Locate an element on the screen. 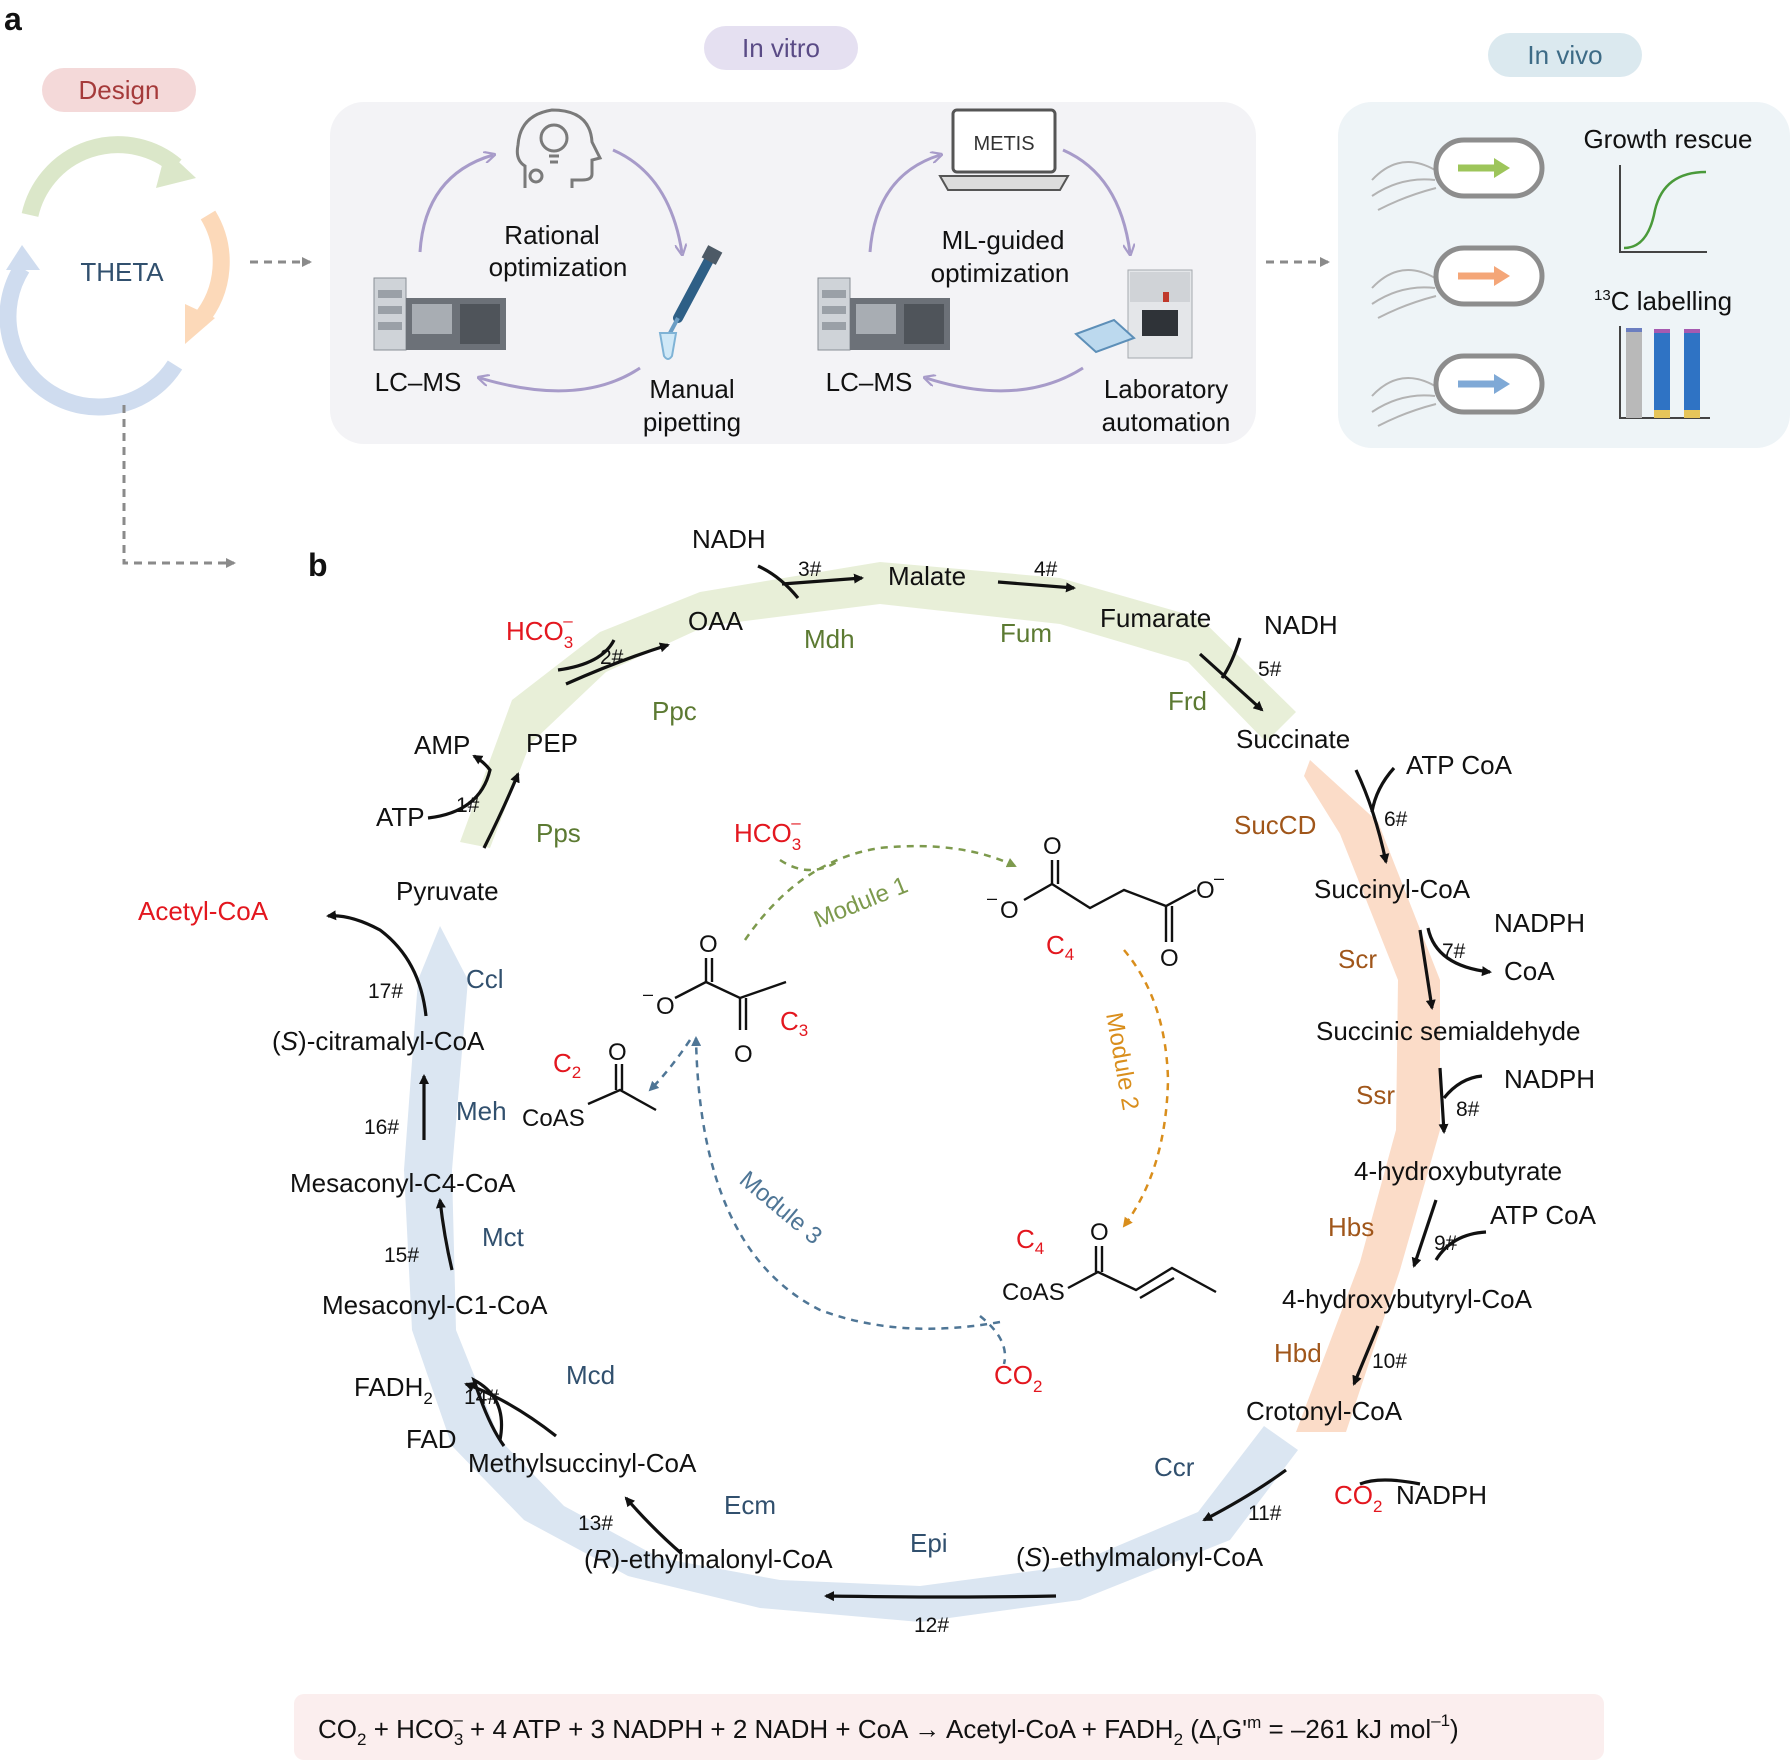  metabolite-pep: PEP is located at coordinates (552, 743).